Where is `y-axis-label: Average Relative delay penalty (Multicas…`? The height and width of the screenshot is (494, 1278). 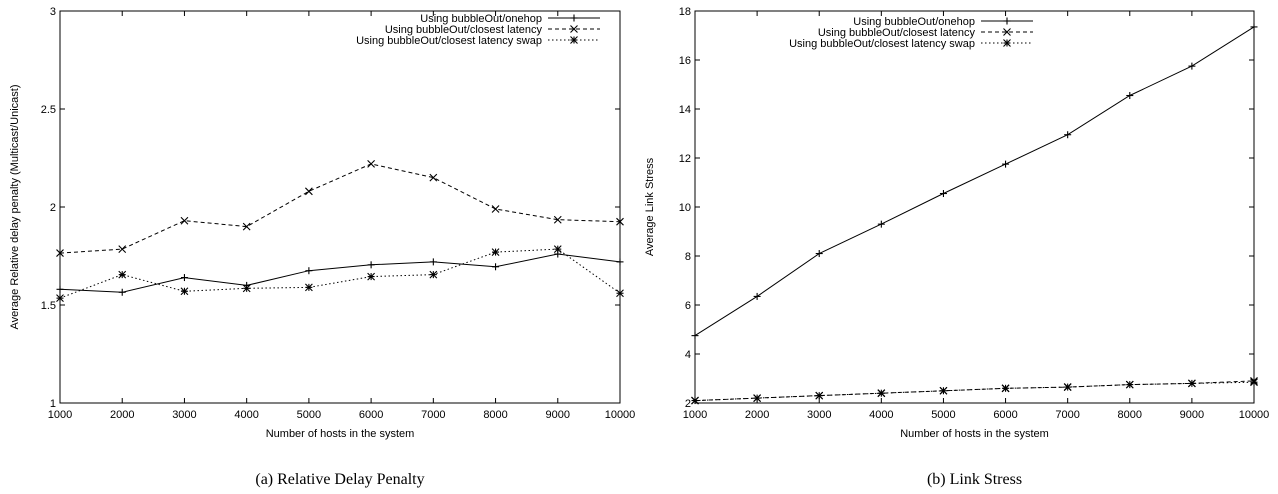 y-axis-label: Average Relative delay penalty (Multicas… is located at coordinates (15, 207).